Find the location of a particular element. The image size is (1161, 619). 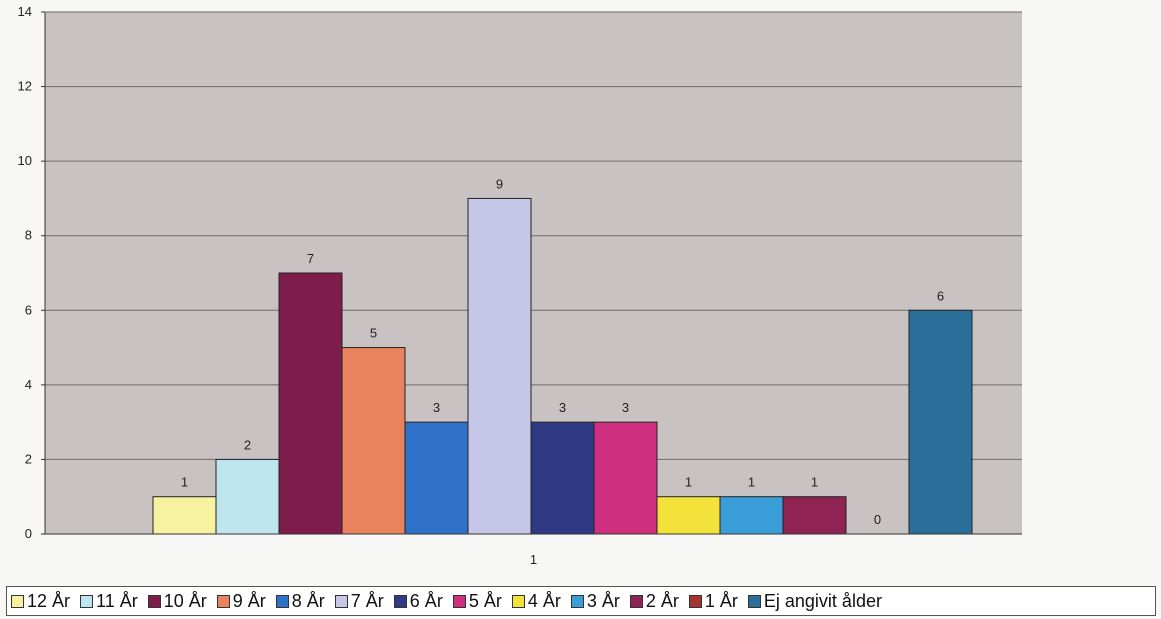

legend-label: 2 År is located at coordinates (662, 601).